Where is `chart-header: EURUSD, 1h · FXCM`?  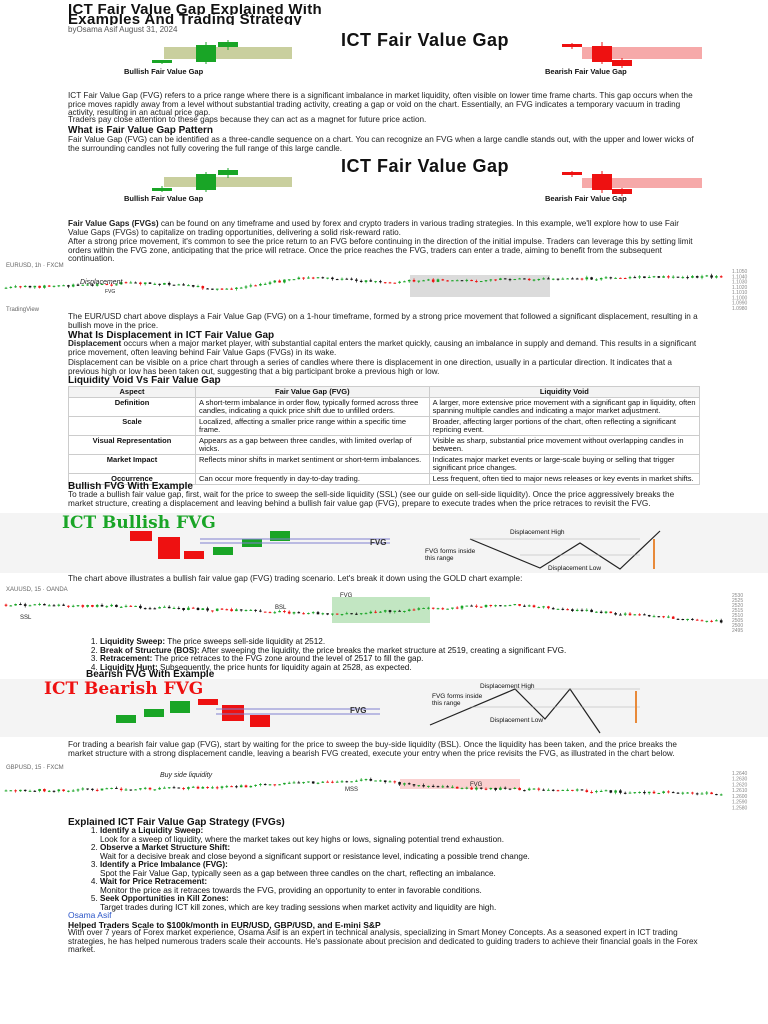
chart-header: EURUSD, 1h · FXCM is located at coordinates (35, 266).